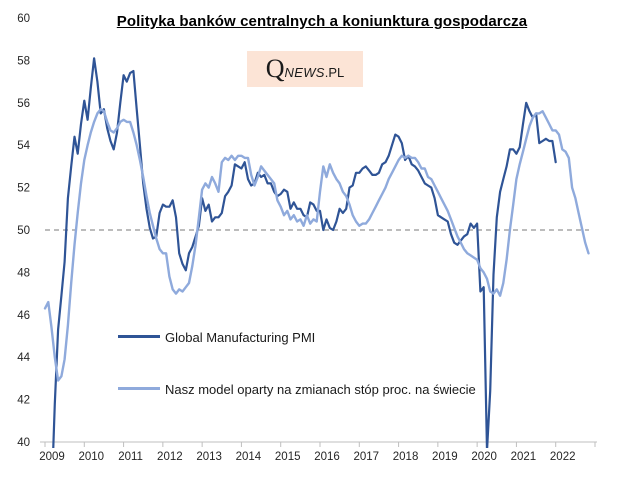  I want to click on y-tick-label: 52, so click(23, 189).